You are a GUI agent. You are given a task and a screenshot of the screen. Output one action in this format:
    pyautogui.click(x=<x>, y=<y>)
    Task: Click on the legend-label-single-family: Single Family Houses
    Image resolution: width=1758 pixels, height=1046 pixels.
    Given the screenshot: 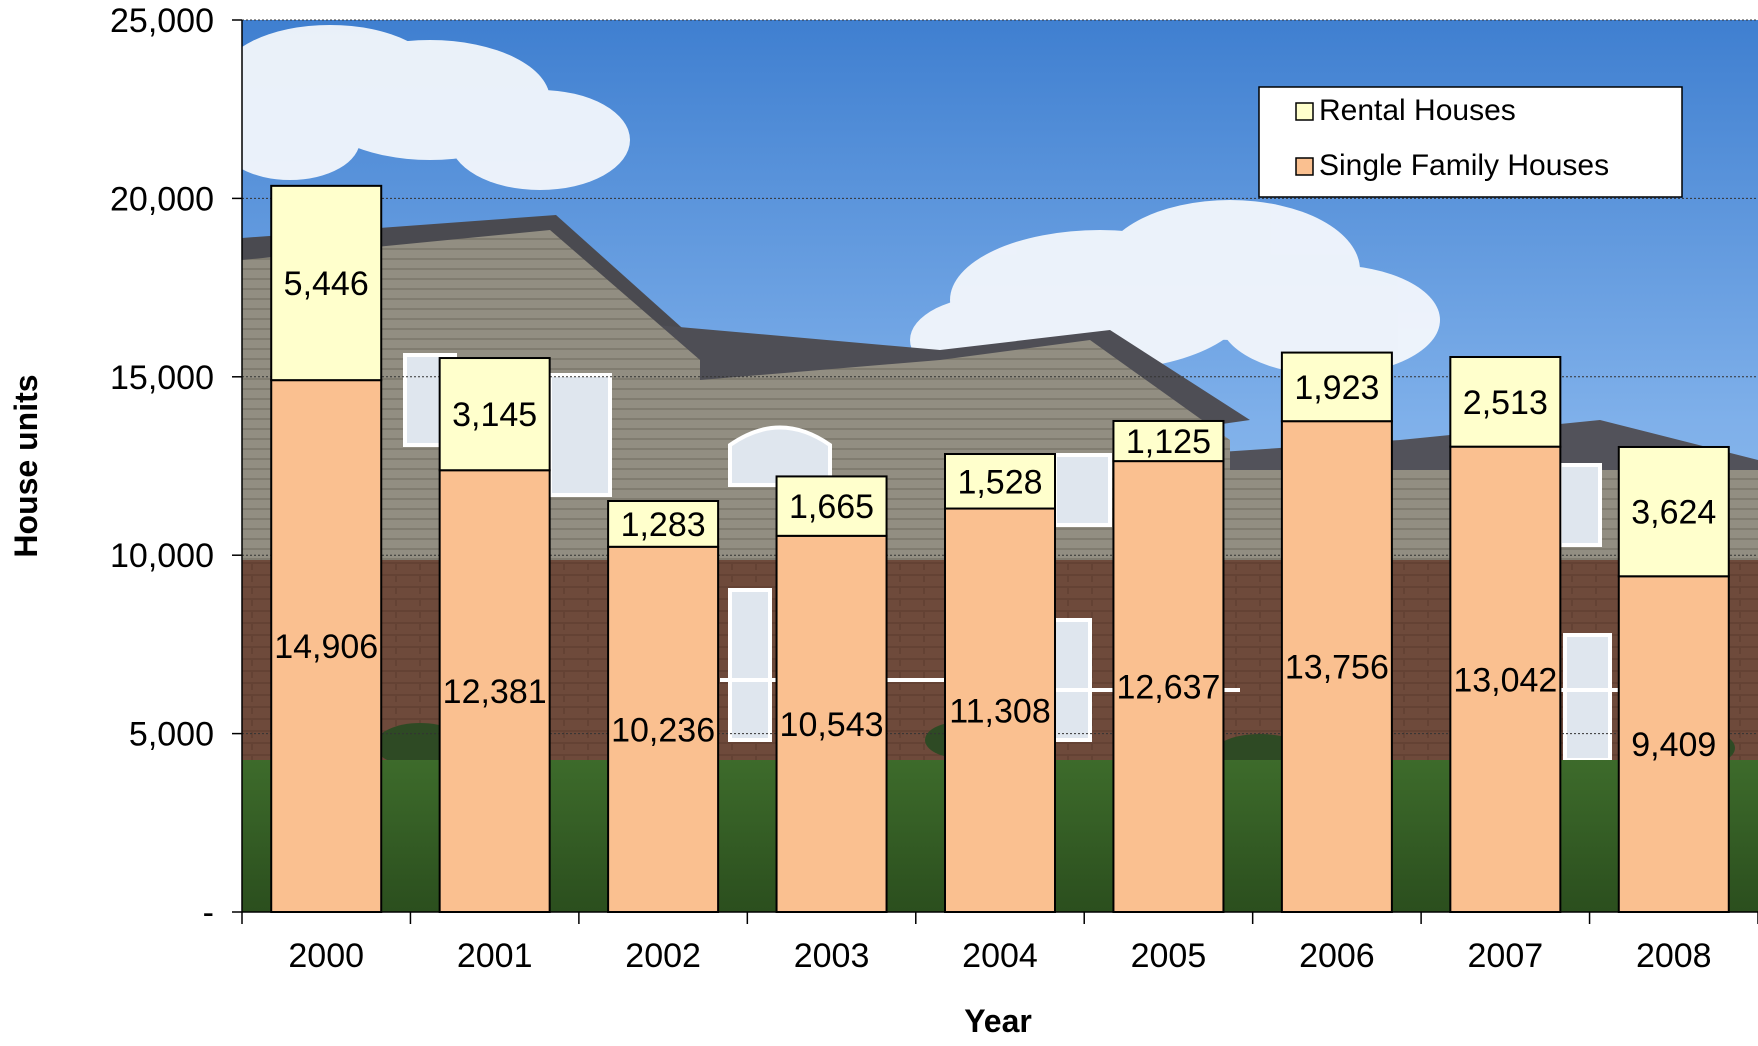 What is the action you would take?
    pyautogui.click(x=1464, y=165)
    